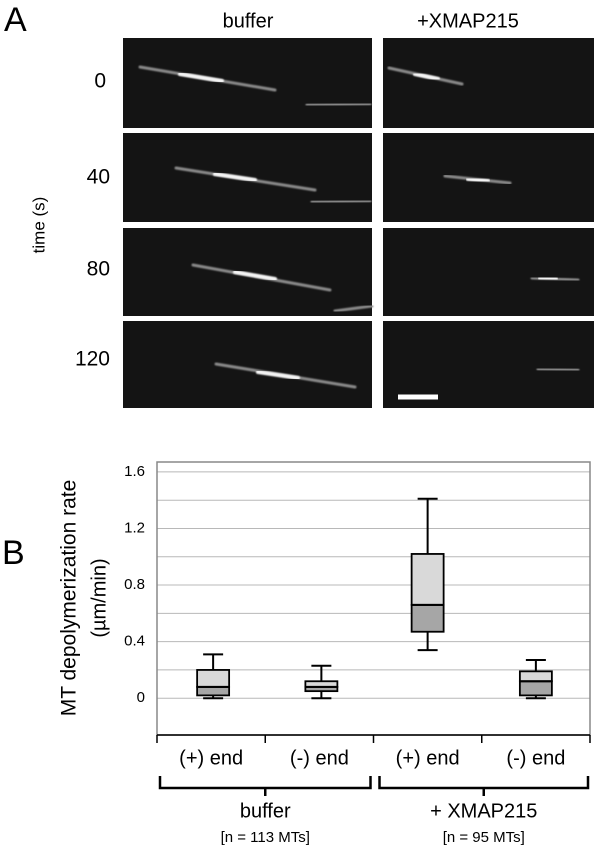 The height and width of the screenshot is (852, 594). I want to click on y-axis-label: (µm/min), so click(99, 597).